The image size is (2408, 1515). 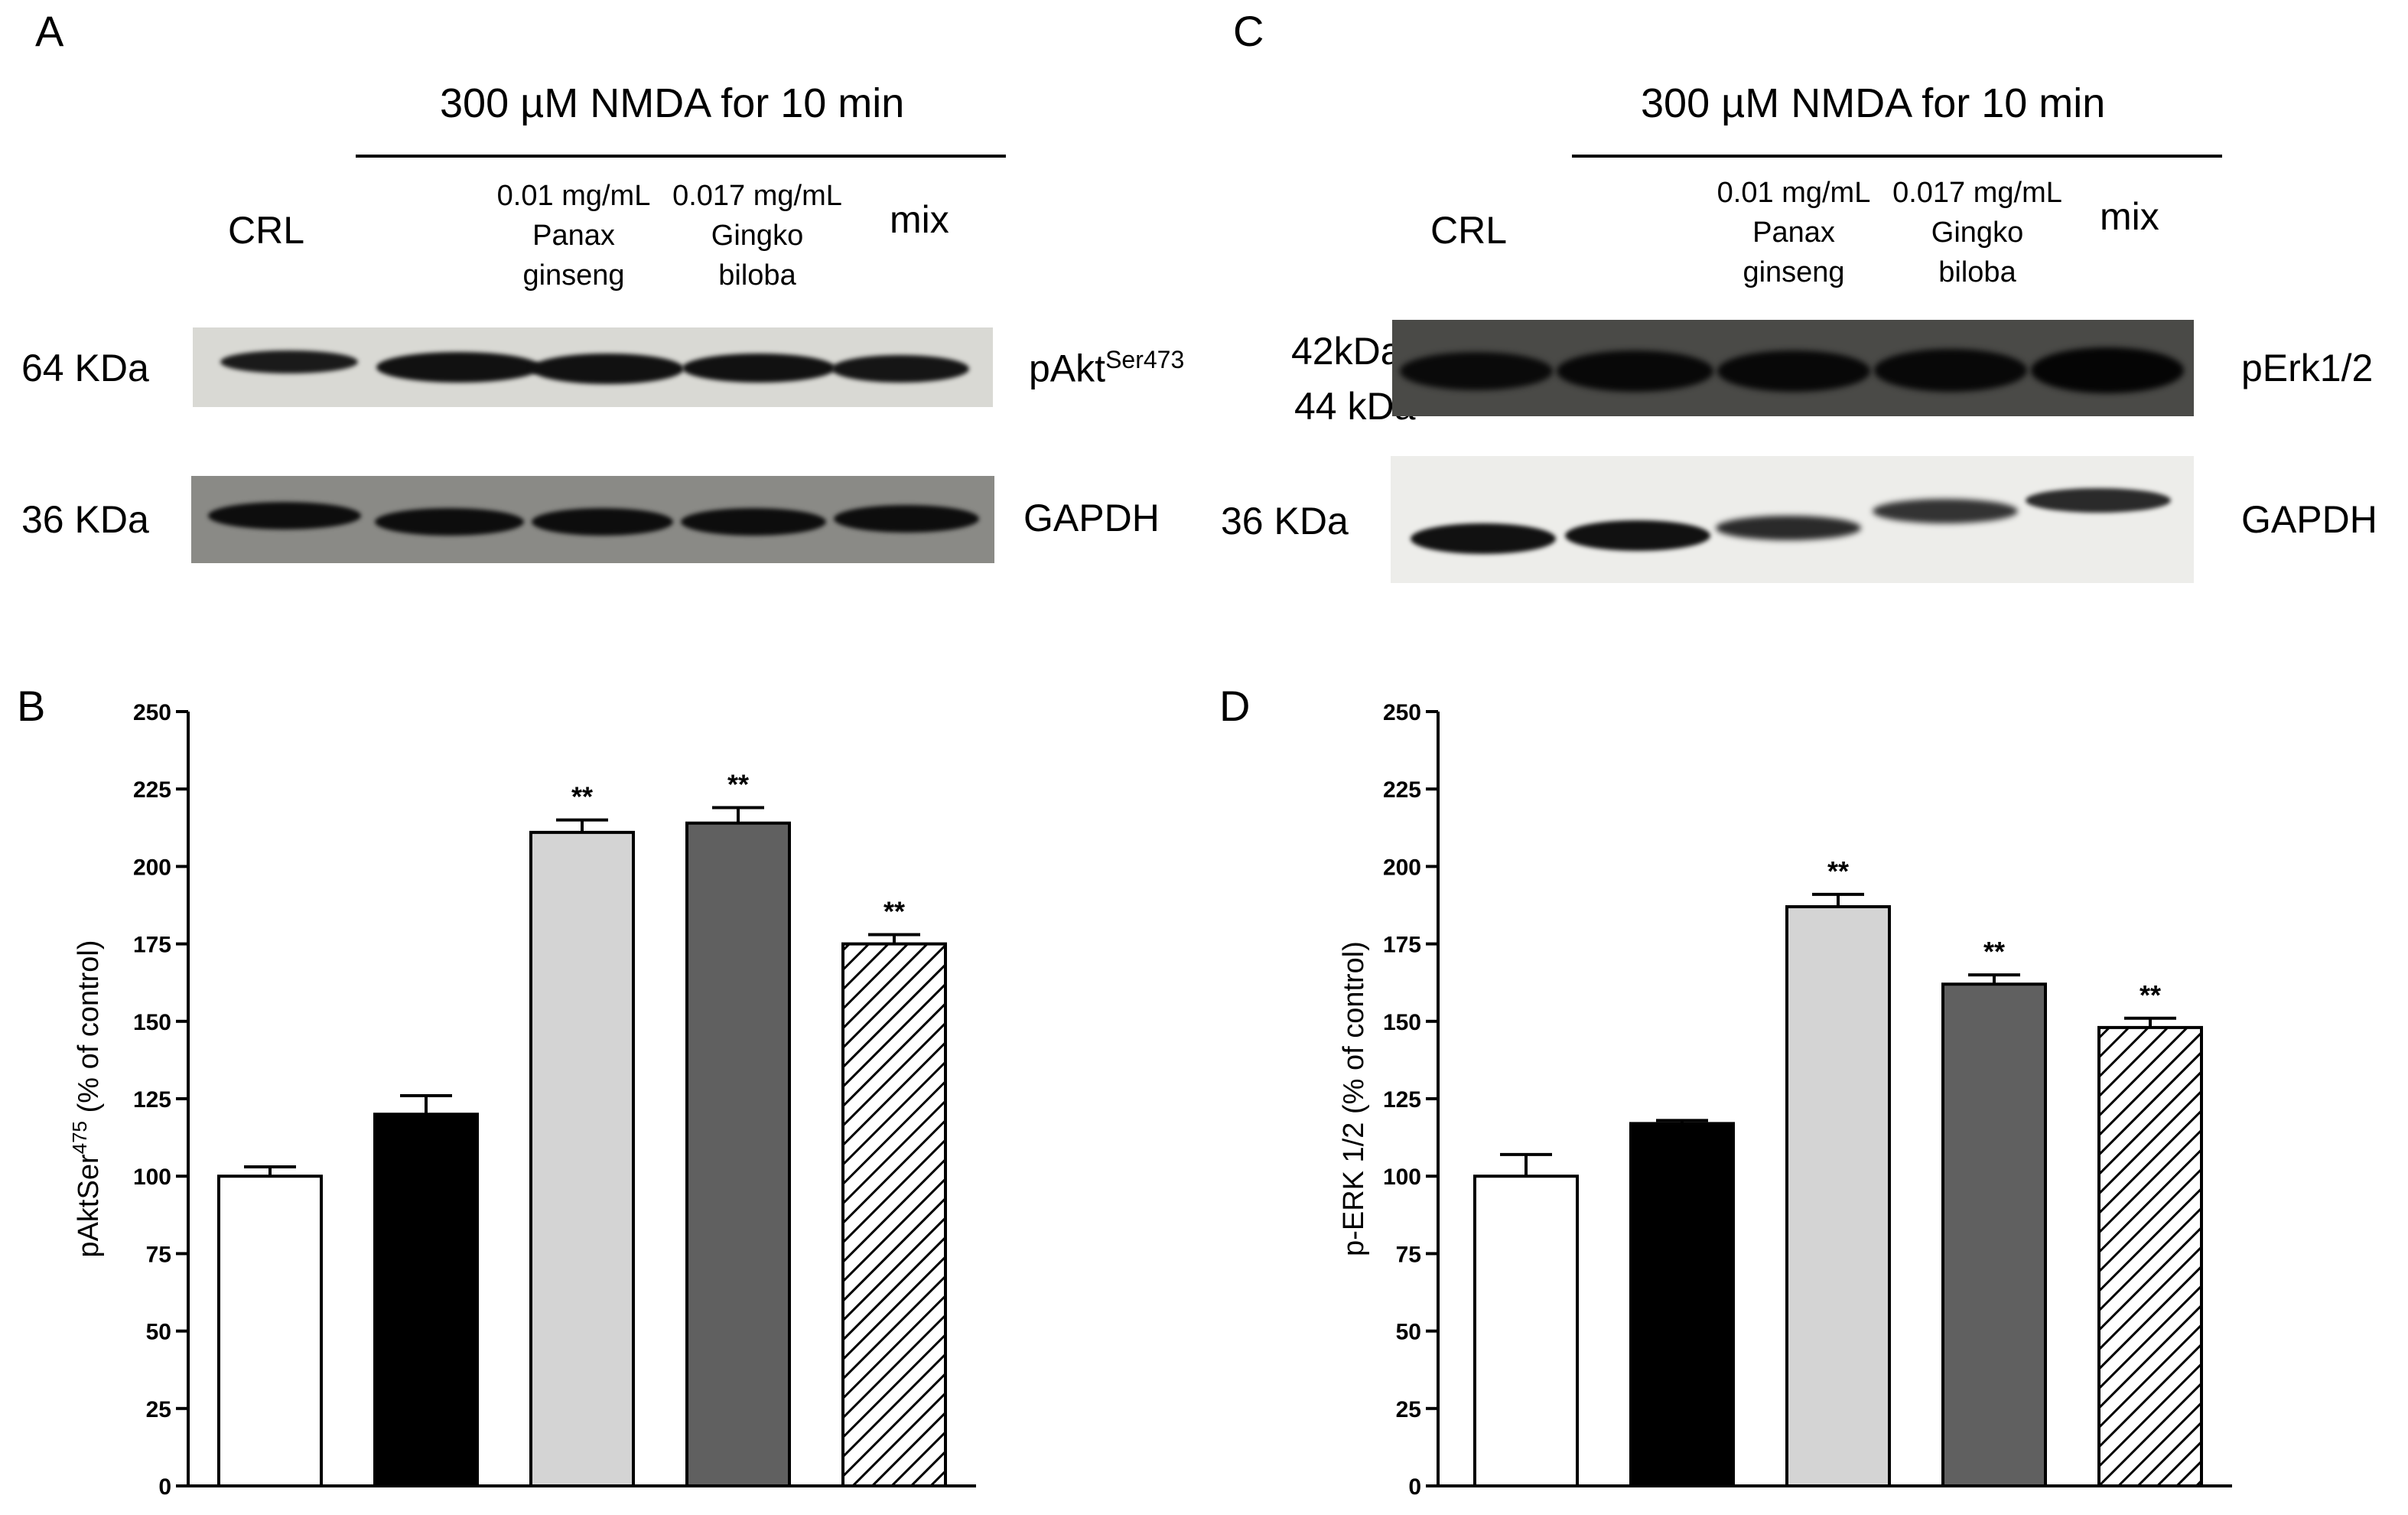 I want to click on blot-c-lane-mix: mix, so click(x=2129, y=217).